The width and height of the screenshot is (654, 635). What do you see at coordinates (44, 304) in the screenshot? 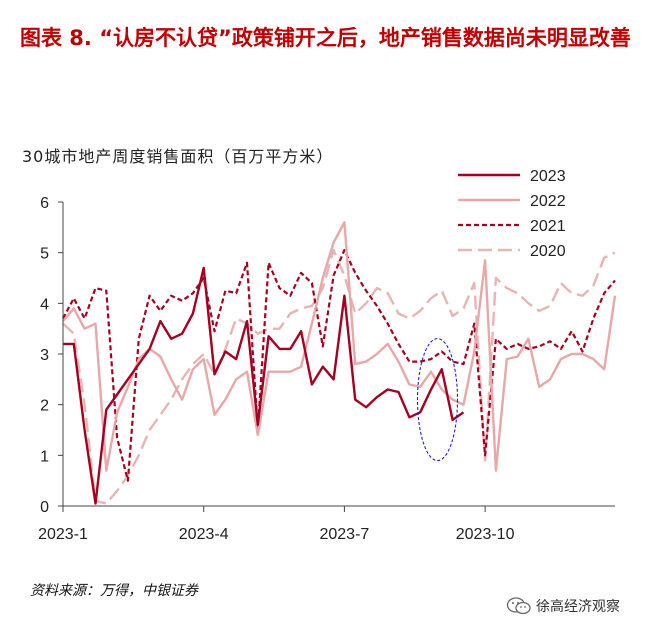
I see `y-tick-label: 4` at bounding box center [44, 304].